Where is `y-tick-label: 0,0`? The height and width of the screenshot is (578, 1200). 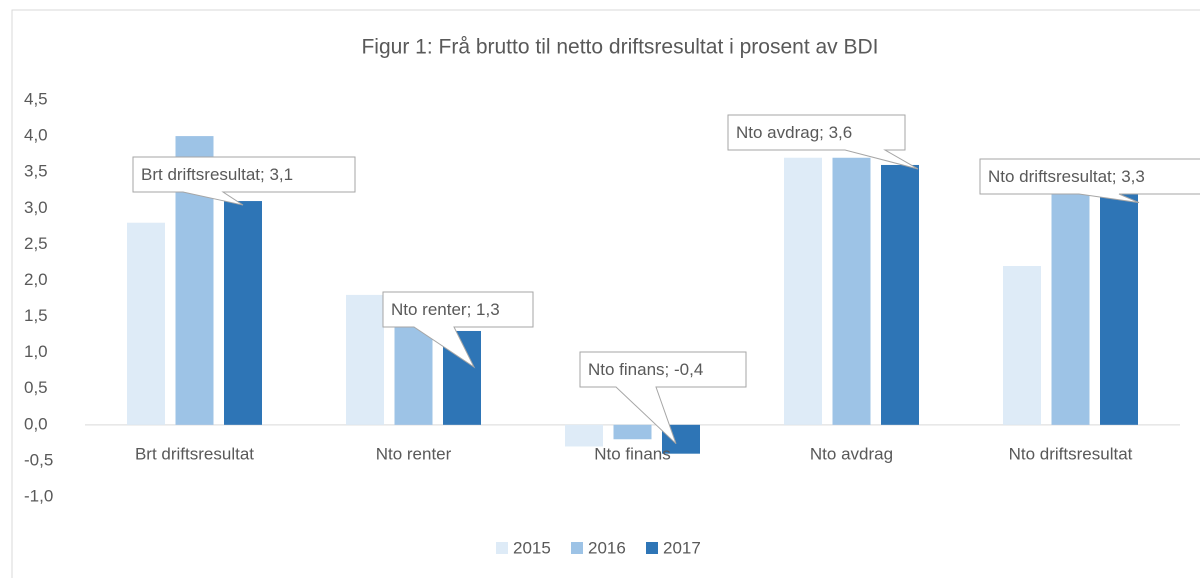 y-tick-label: 0,0 is located at coordinates (36, 423).